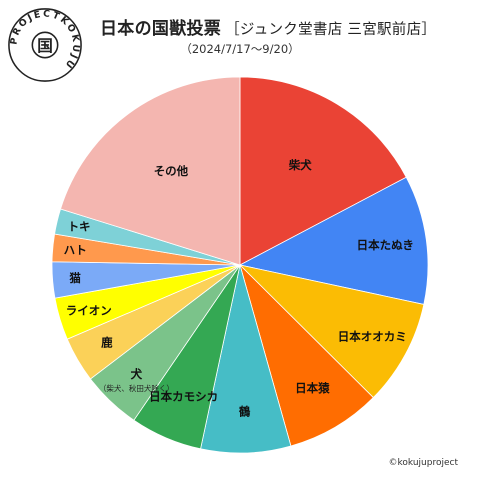 The height and width of the screenshot is (480, 480). Describe the element at coordinates (89, 310) in the screenshot. I see `slice-label-9: ライオン` at that location.